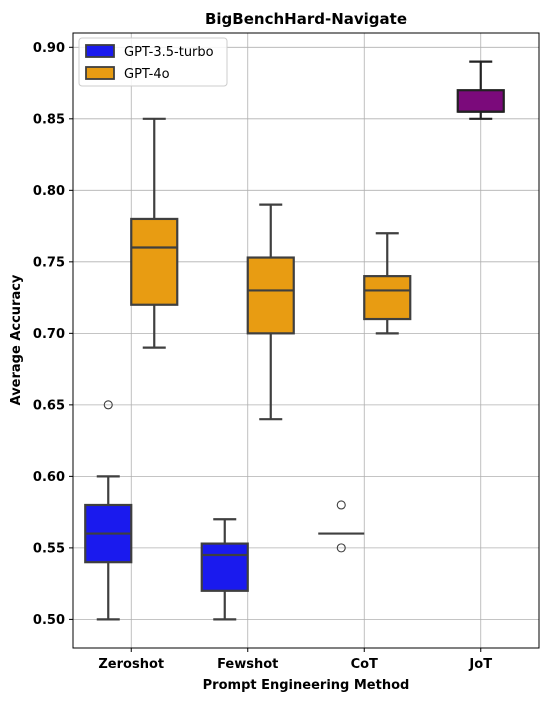 This screenshot has height=701, width=548. Describe the element at coordinates (169, 52) in the screenshot. I see `legend-label: GPT-3.5-turbo` at that location.